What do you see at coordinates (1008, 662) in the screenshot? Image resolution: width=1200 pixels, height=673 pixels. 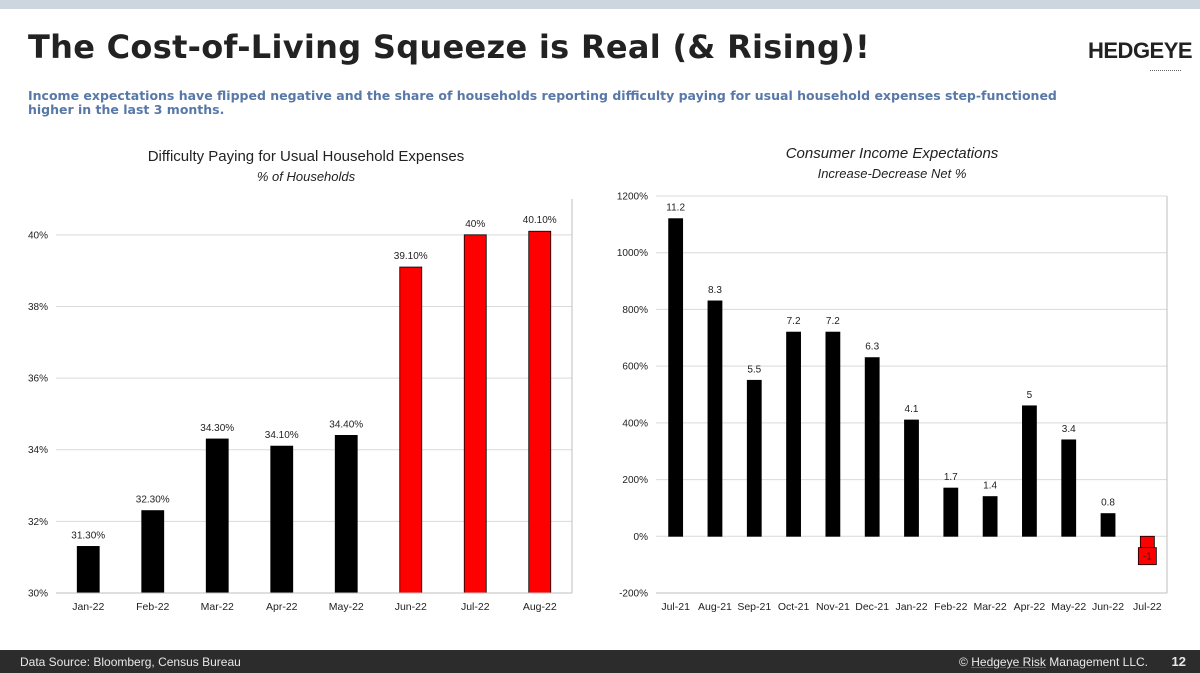 I see `copyright-underlined: Hedgeye Risk` at bounding box center [1008, 662].